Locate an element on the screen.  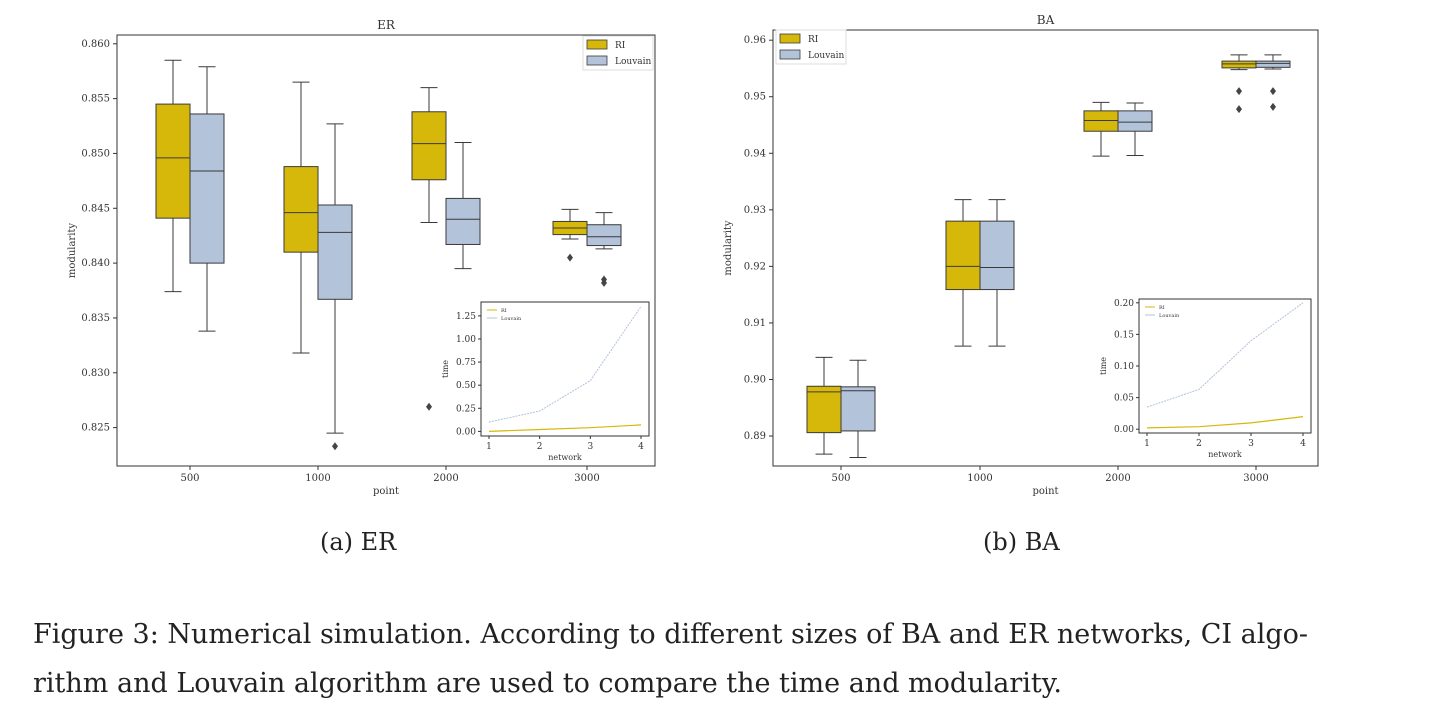
y-tick-label: 0.96 is located at coordinates (755, 40).